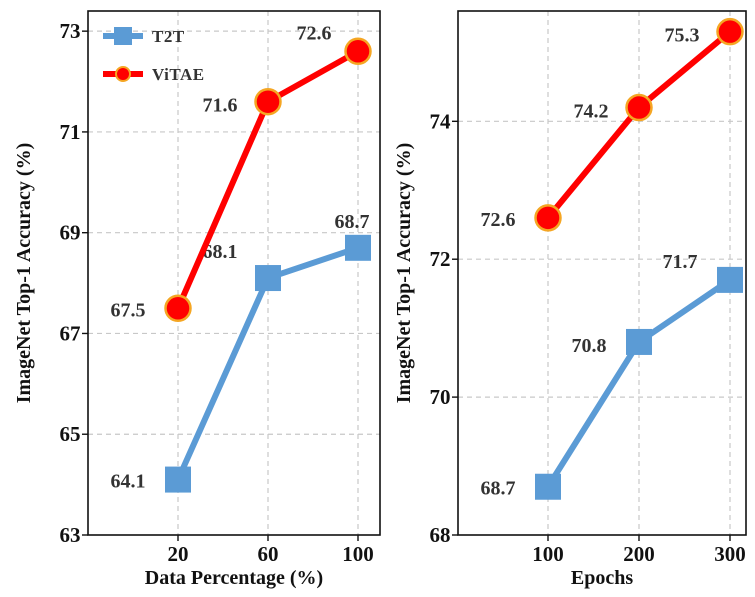 This screenshot has height=597, width=755. I want to click on y-tick-label: 67, so click(70, 333).